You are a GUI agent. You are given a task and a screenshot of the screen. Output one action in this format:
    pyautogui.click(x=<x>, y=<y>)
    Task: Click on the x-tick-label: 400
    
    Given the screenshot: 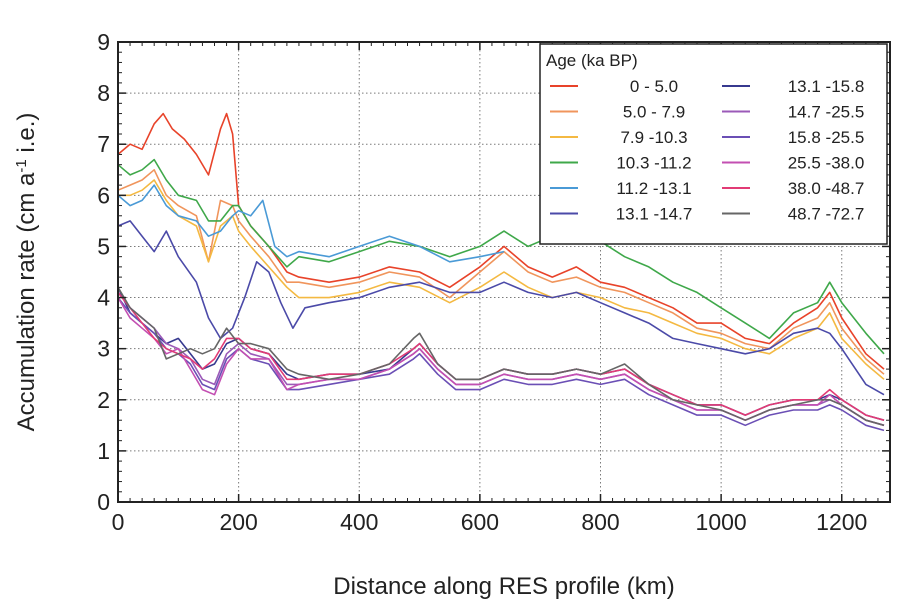 What is the action you would take?
    pyautogui.click(x=359, y=522)
    